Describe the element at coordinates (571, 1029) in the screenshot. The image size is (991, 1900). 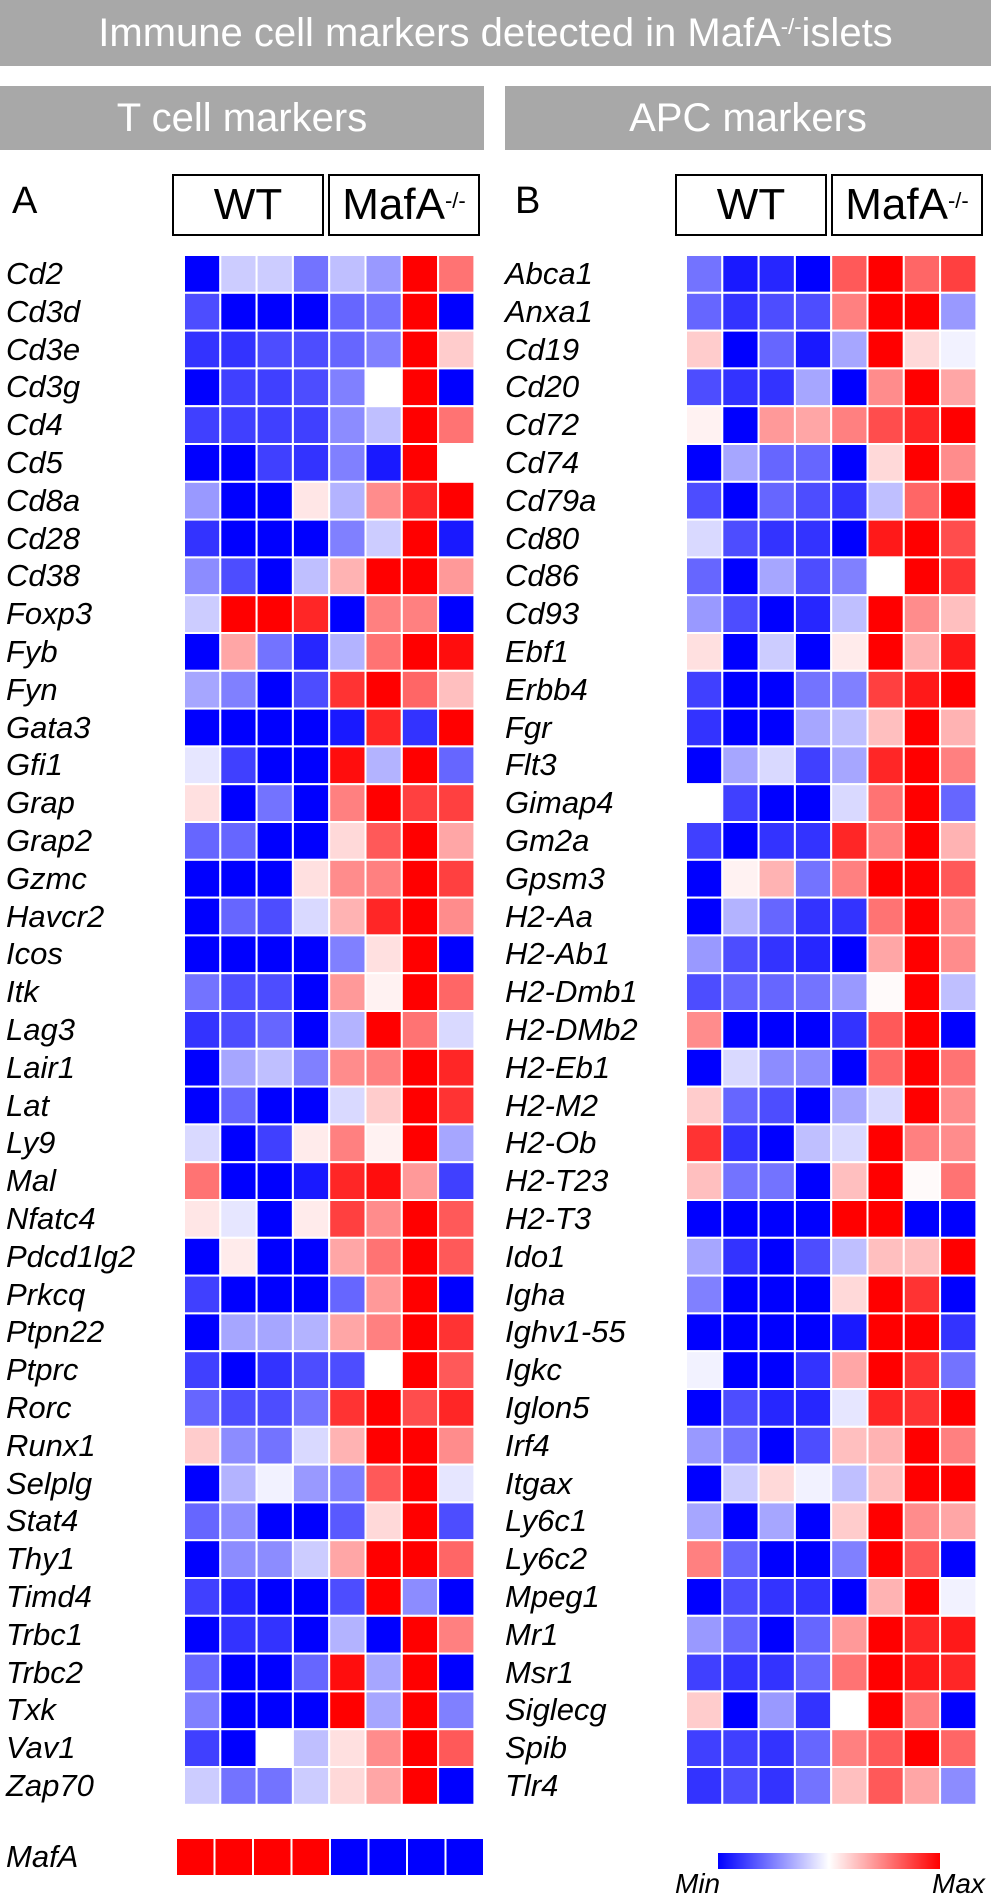
I see `apc-row-label: H2-DMb2` at that location.